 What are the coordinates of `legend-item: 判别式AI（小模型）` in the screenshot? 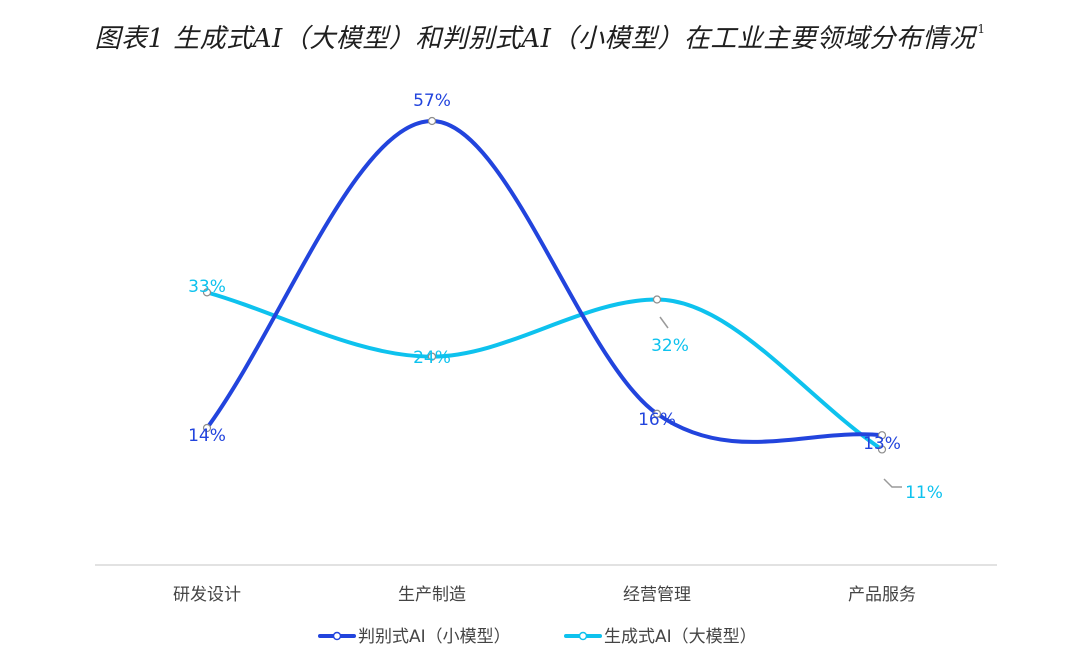 It's located at (414, 637).